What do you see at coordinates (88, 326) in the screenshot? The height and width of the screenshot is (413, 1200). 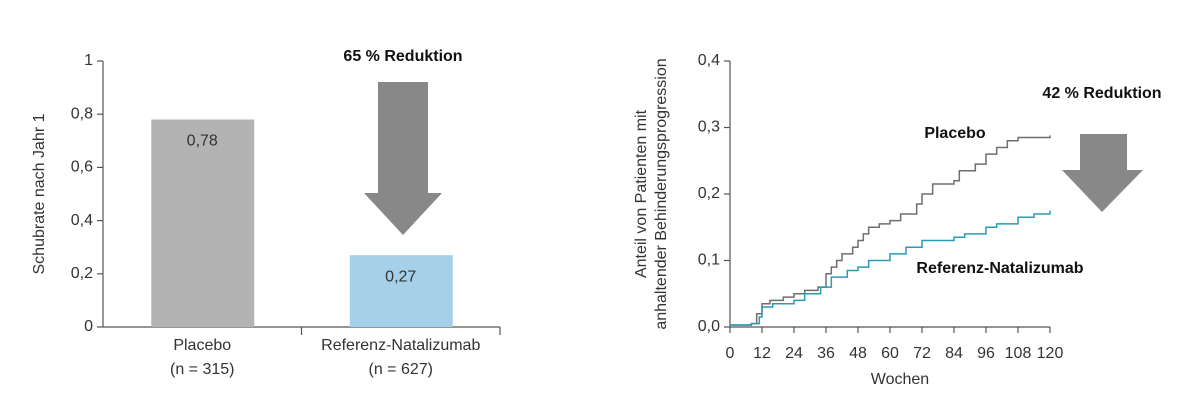 I see `y-tick-label: 0` at bounding box center [88, 326].